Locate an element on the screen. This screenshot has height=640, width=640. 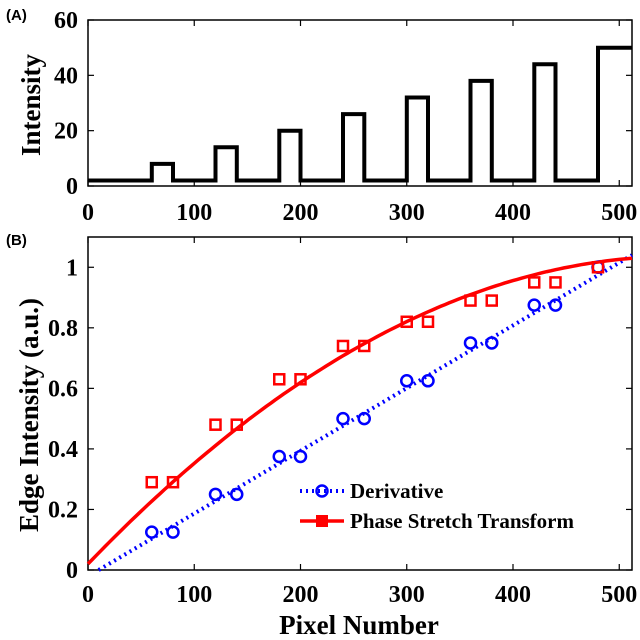
panel-a-ytick-label: 0 is located at coordinates (72, 187).